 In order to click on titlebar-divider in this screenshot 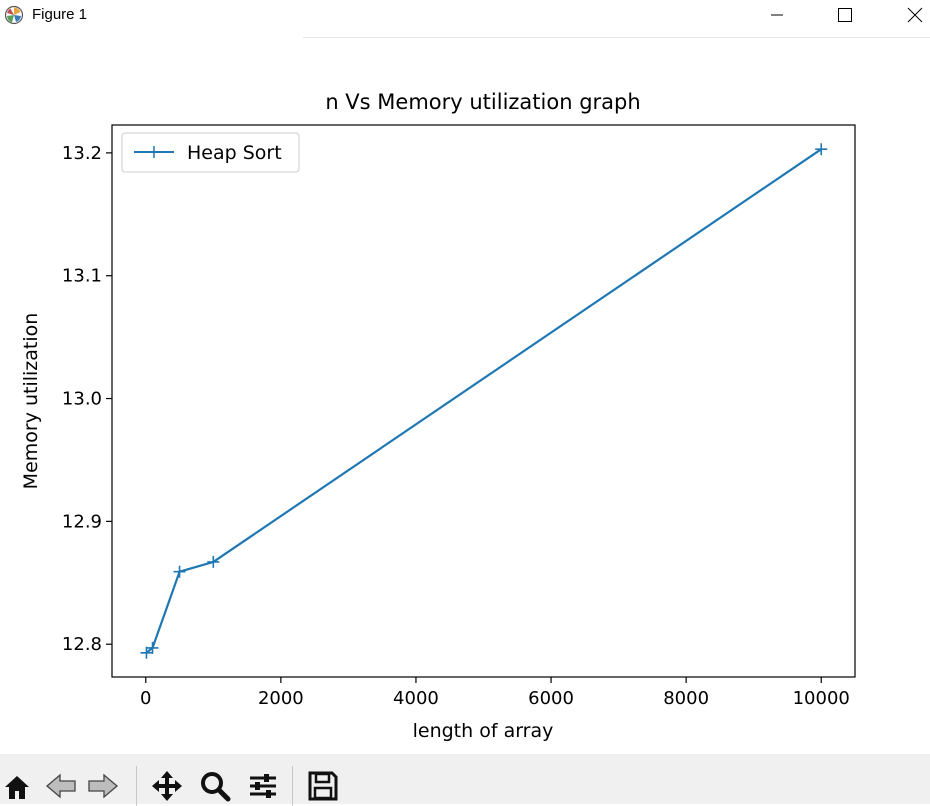, I will do `click(616, 37)`.